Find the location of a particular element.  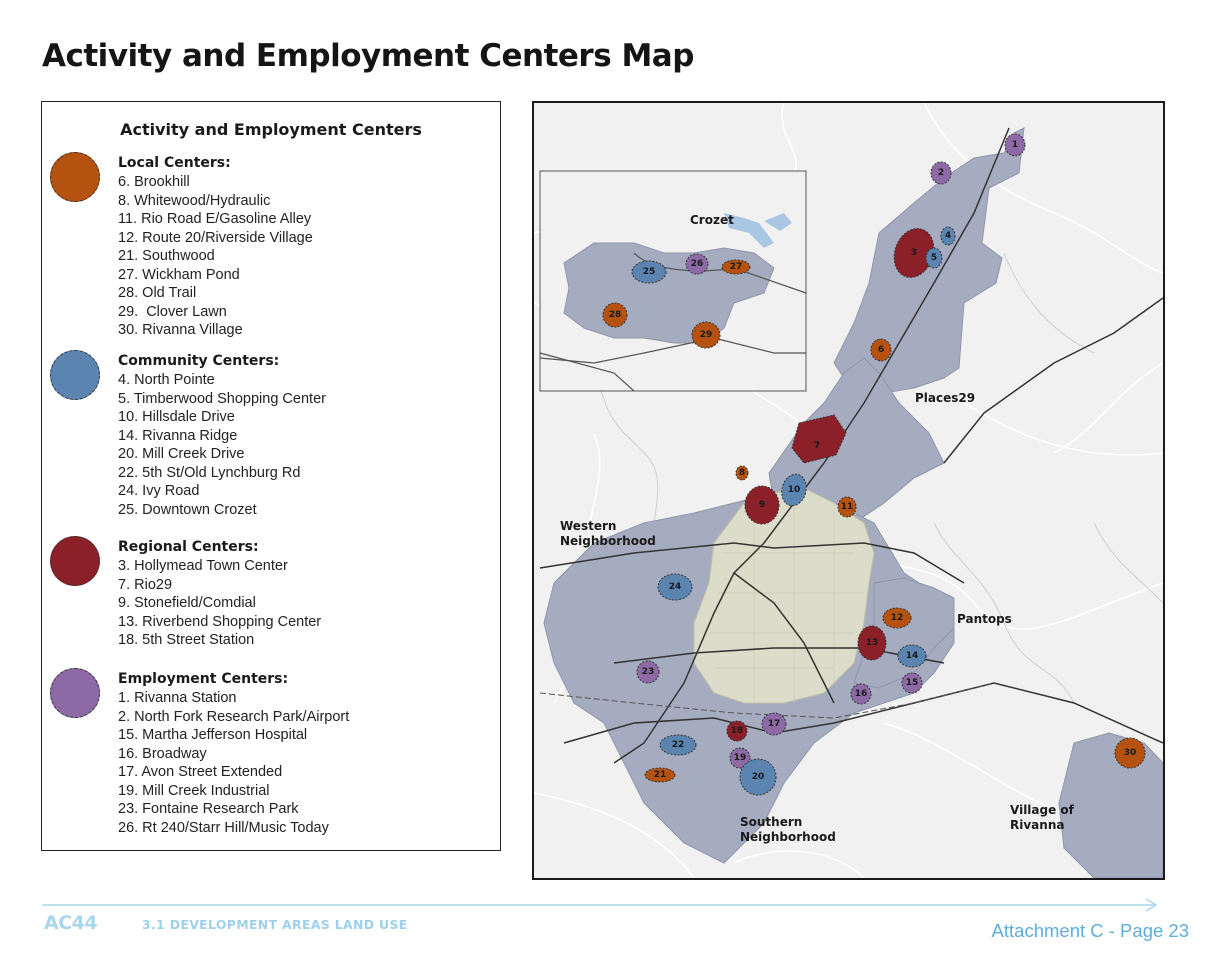

center-number: 20 is located at coordinates (758, 777).